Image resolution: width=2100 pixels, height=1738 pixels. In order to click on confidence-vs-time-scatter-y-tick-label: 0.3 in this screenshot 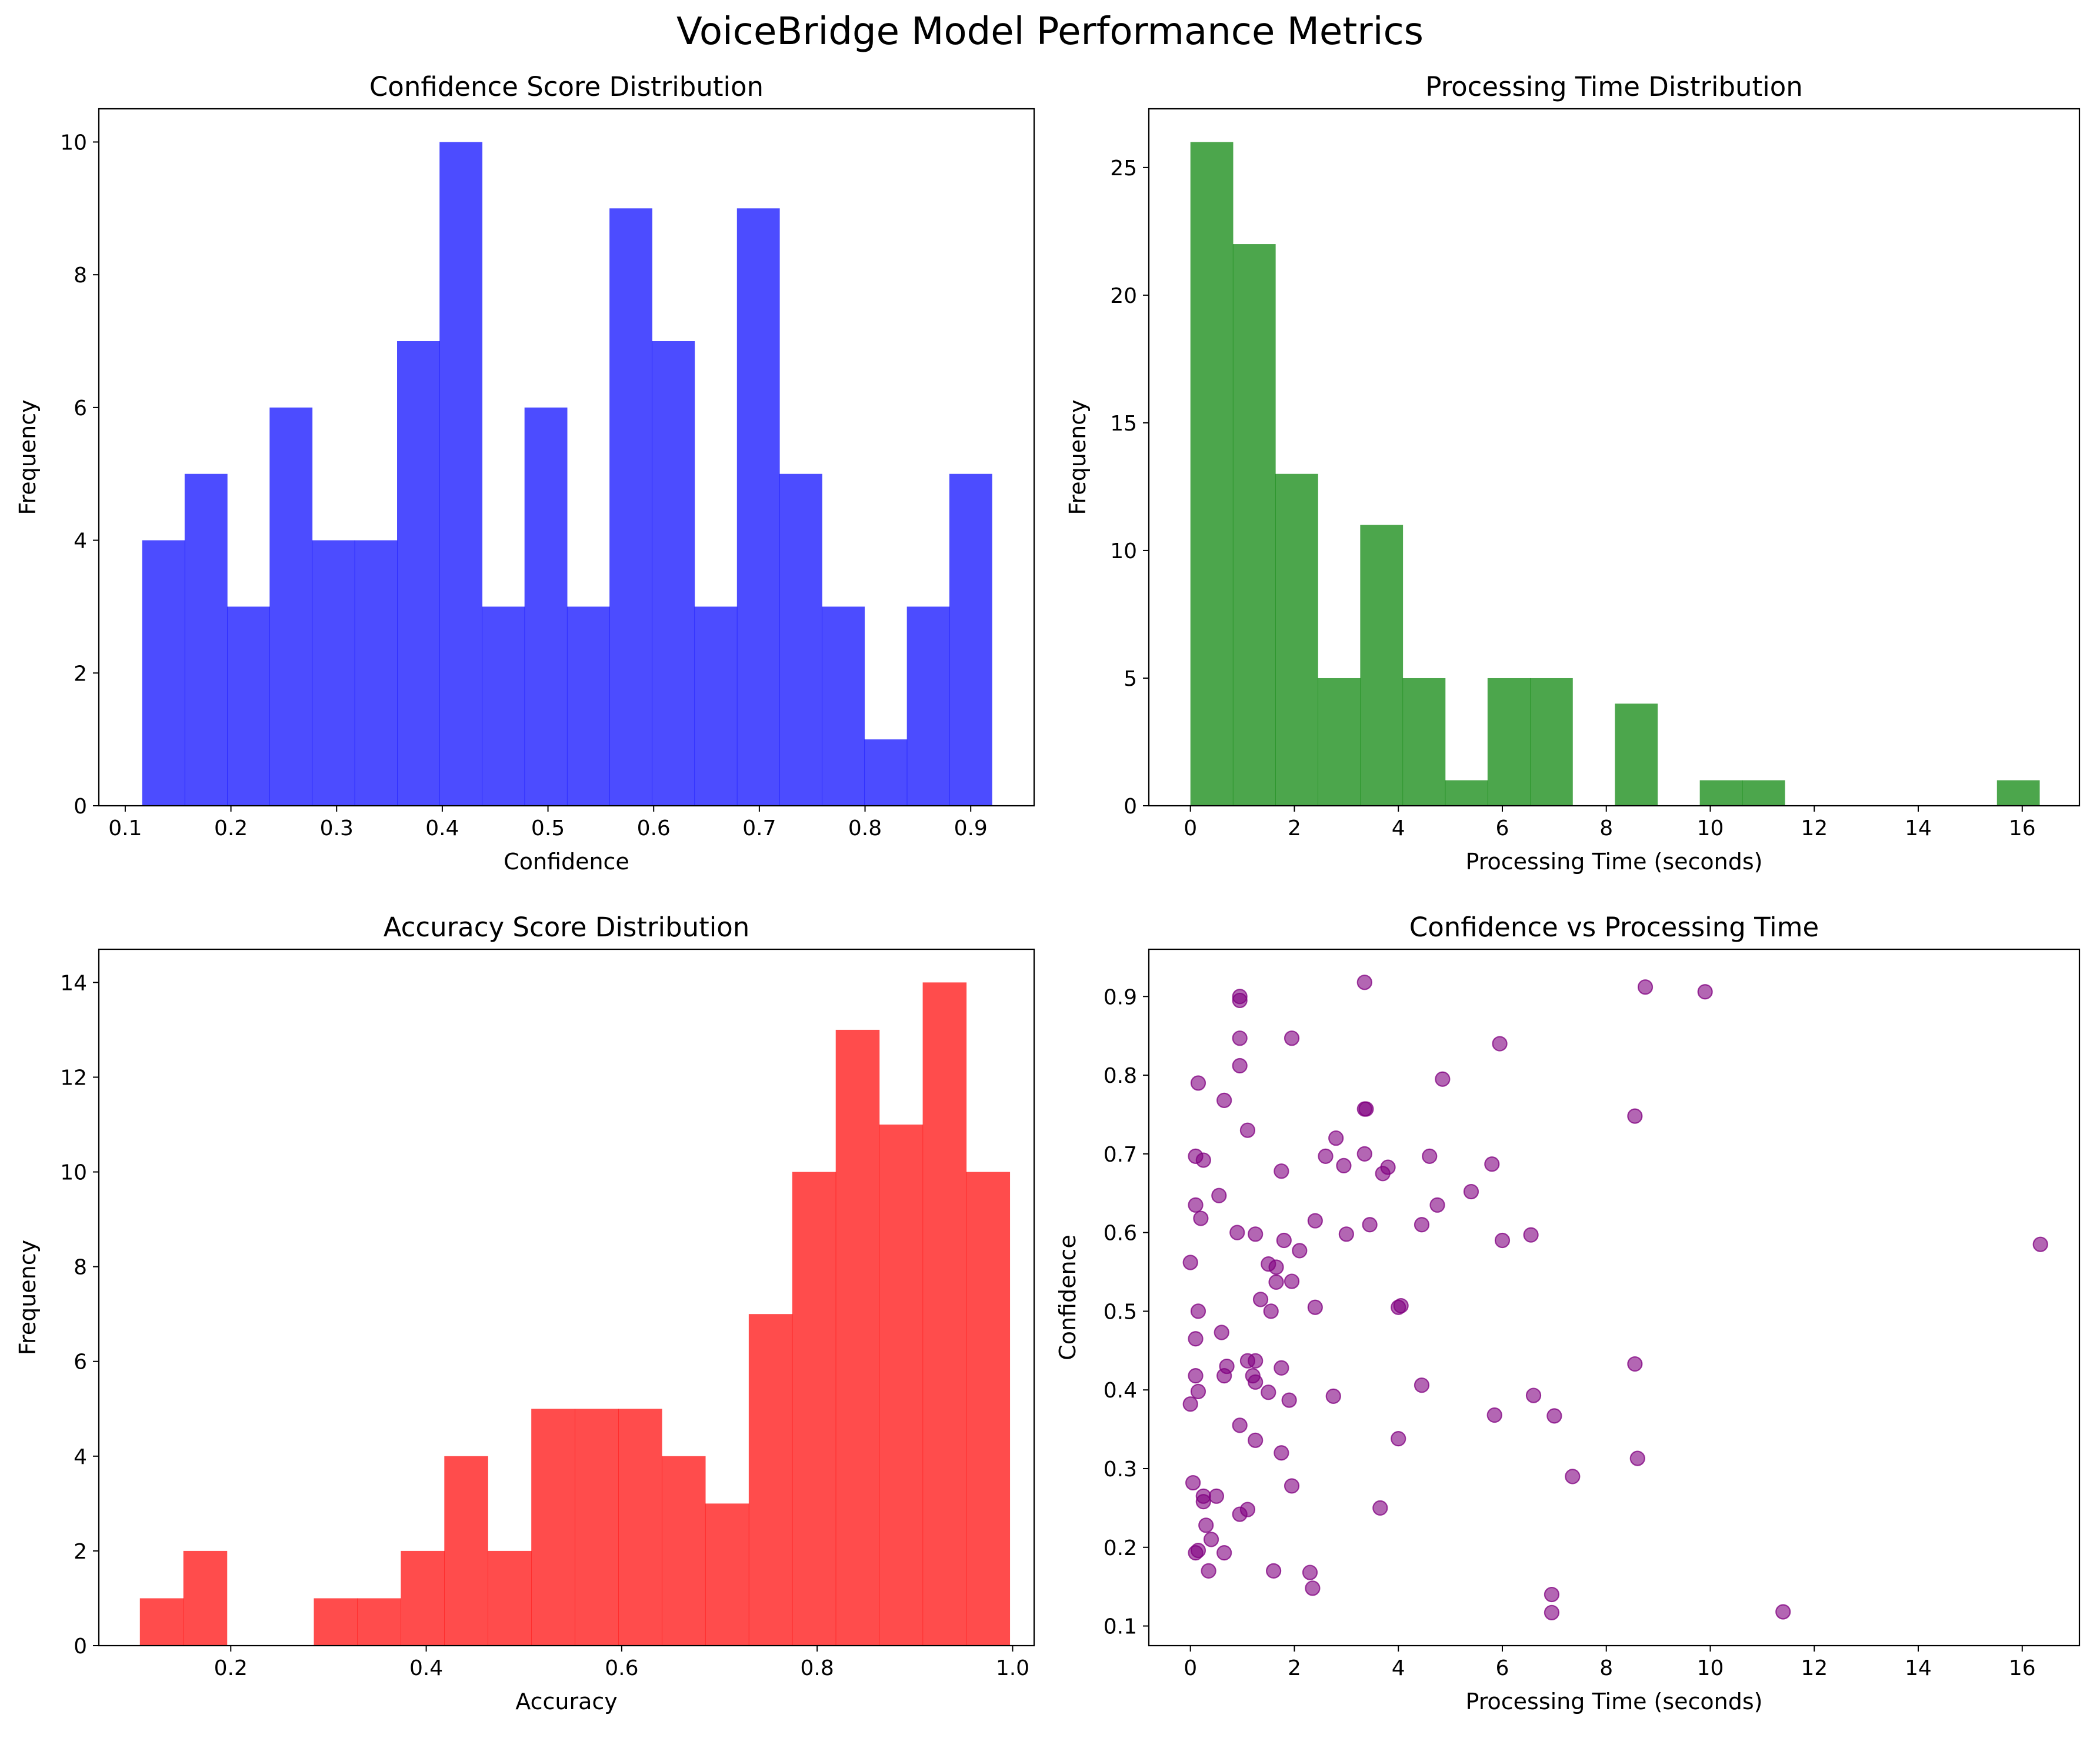, I will do `click(1120, 1469)`.